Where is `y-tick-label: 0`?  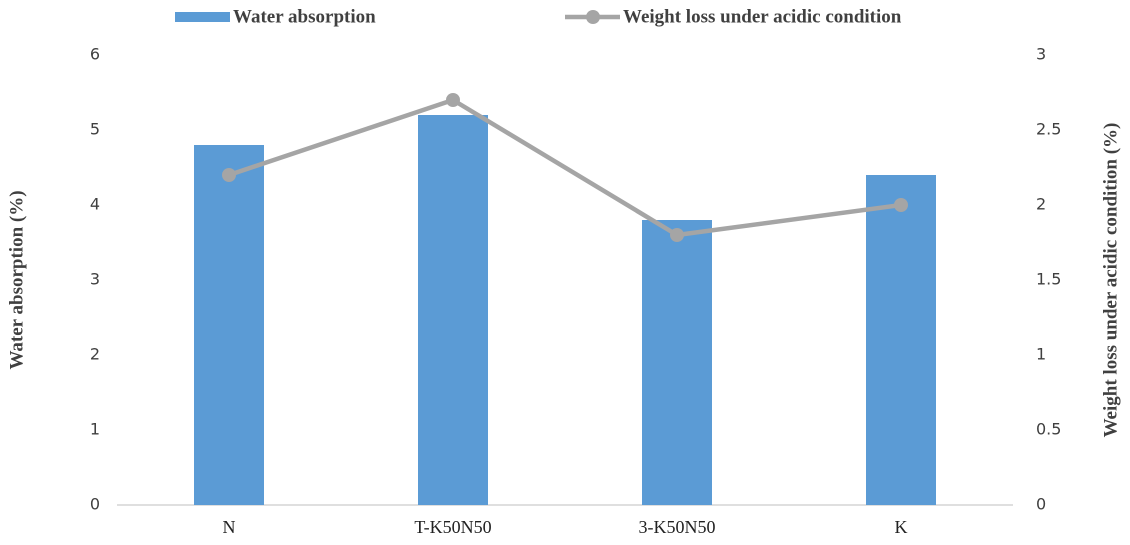 y-tick-label: 0 is located at coordinates (95, 504).